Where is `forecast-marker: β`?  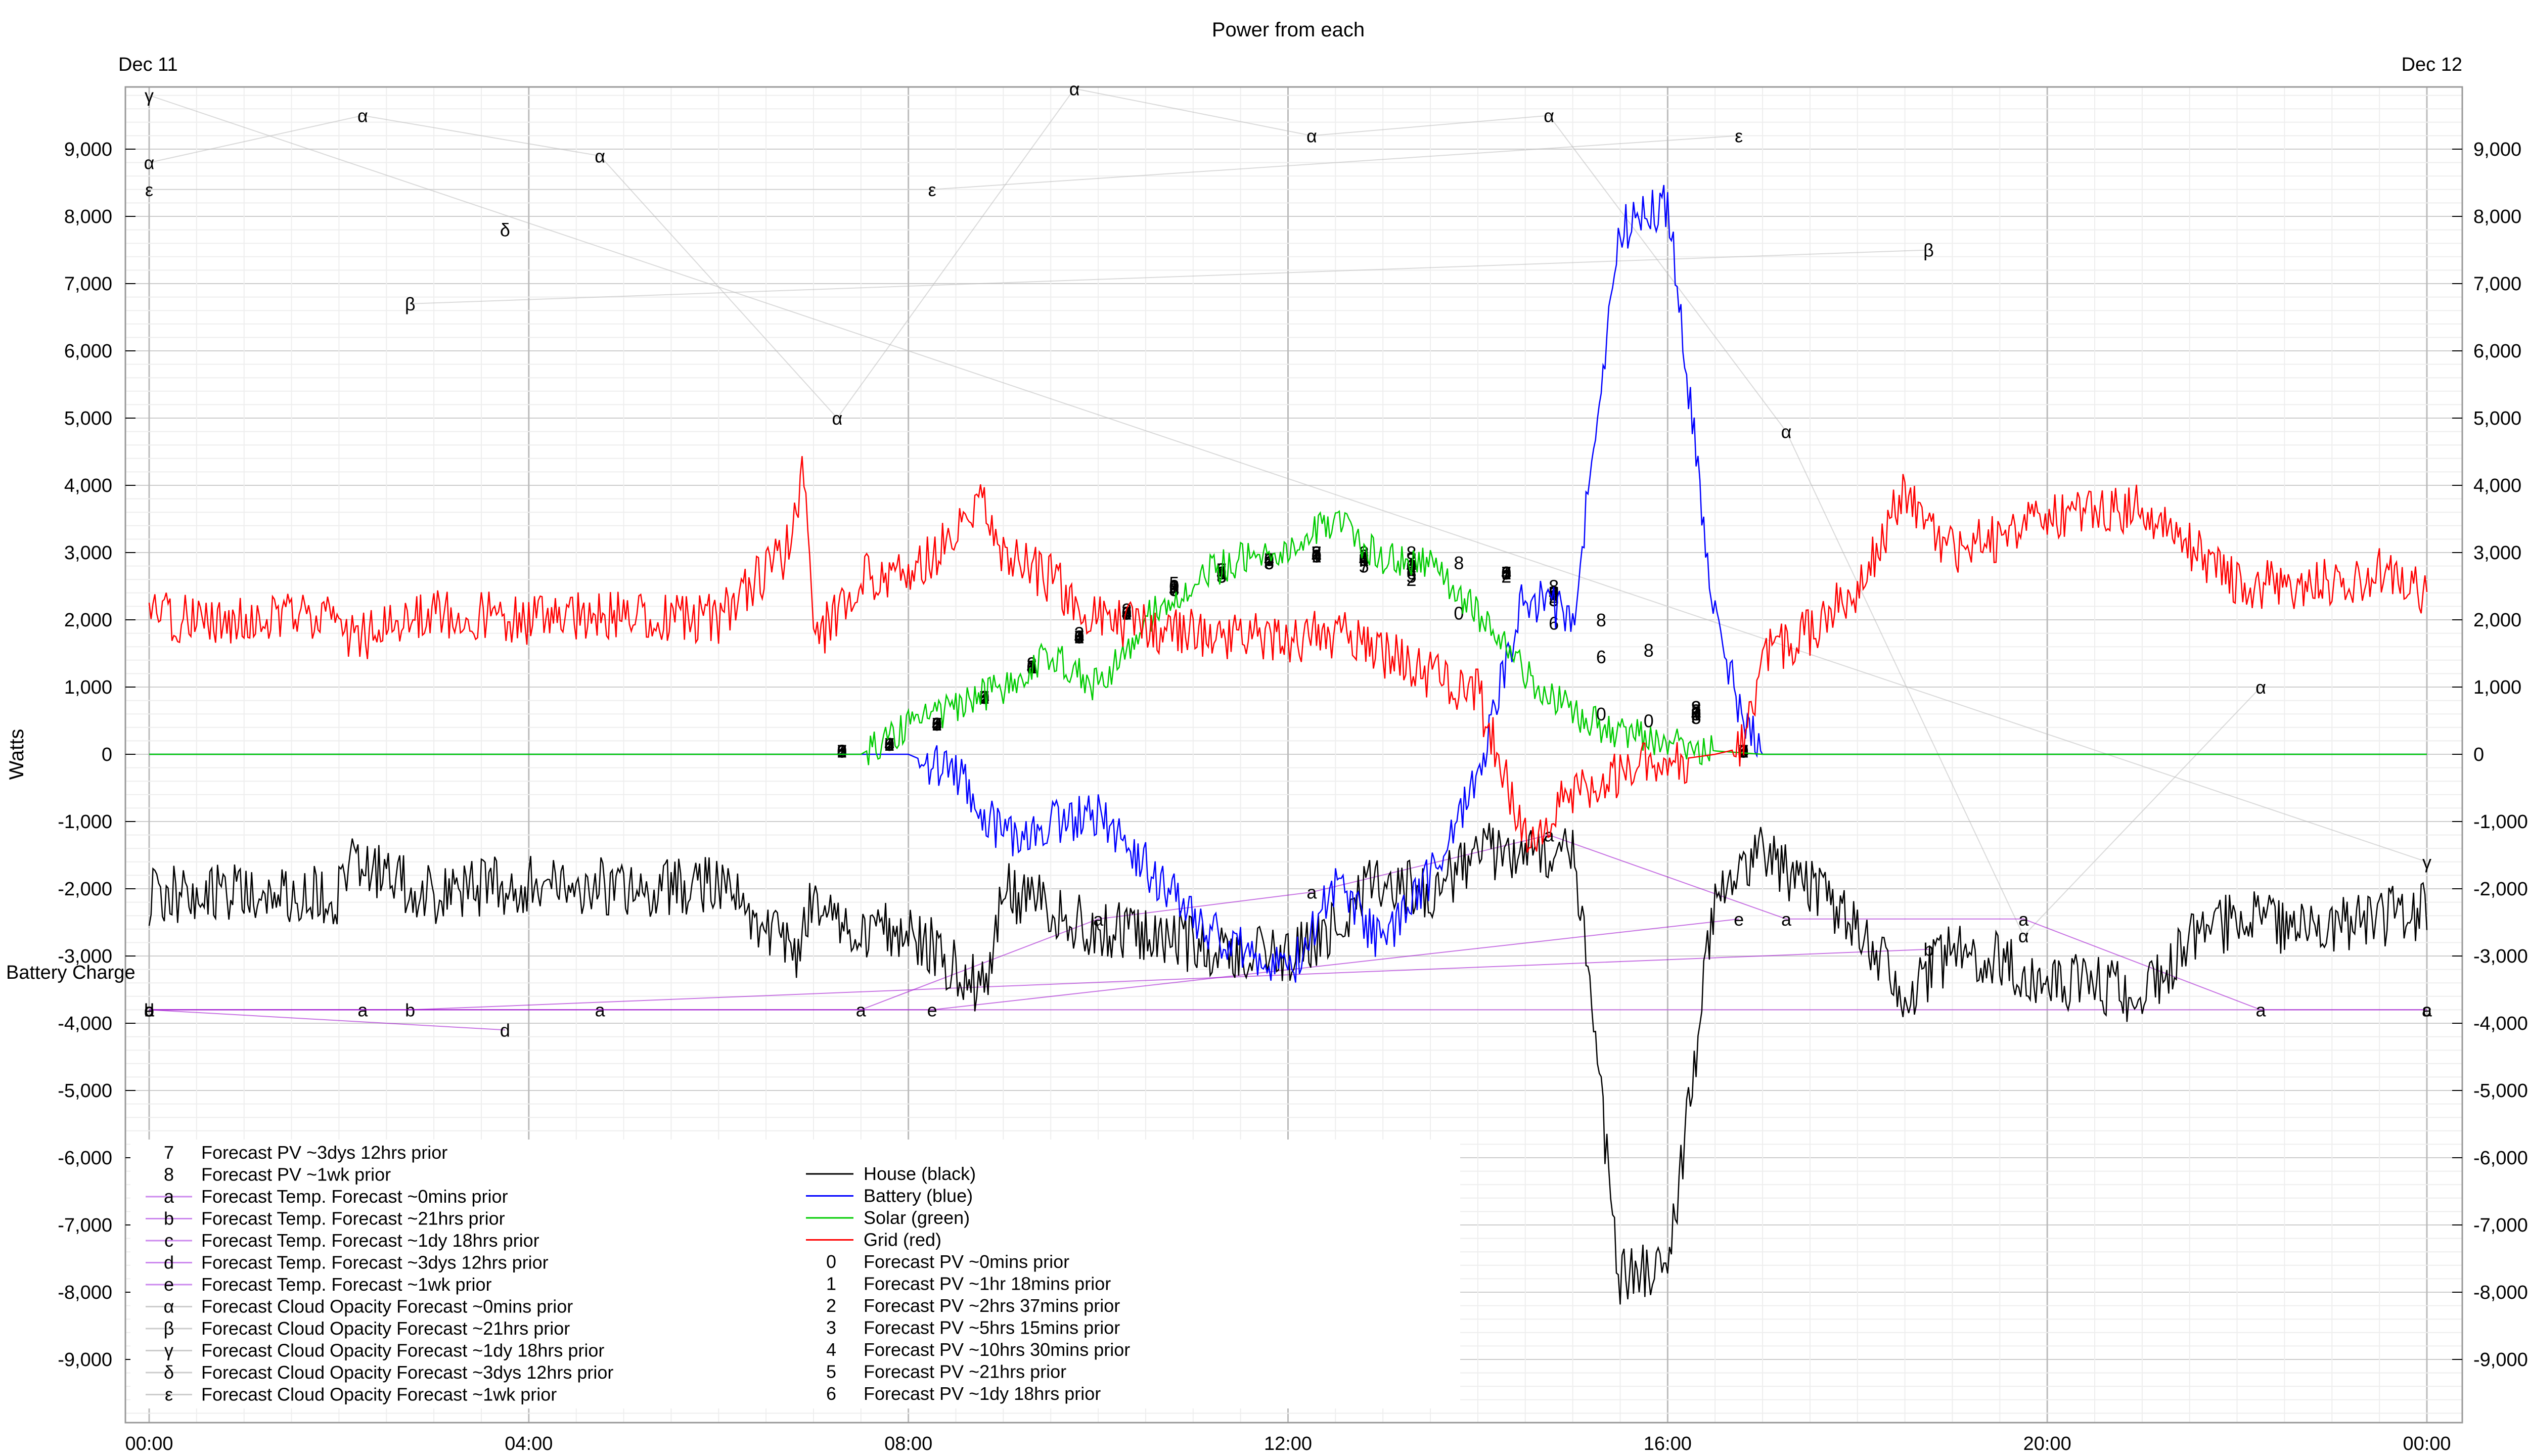 forecast-marker: β is located at coordinates (1929, 250).